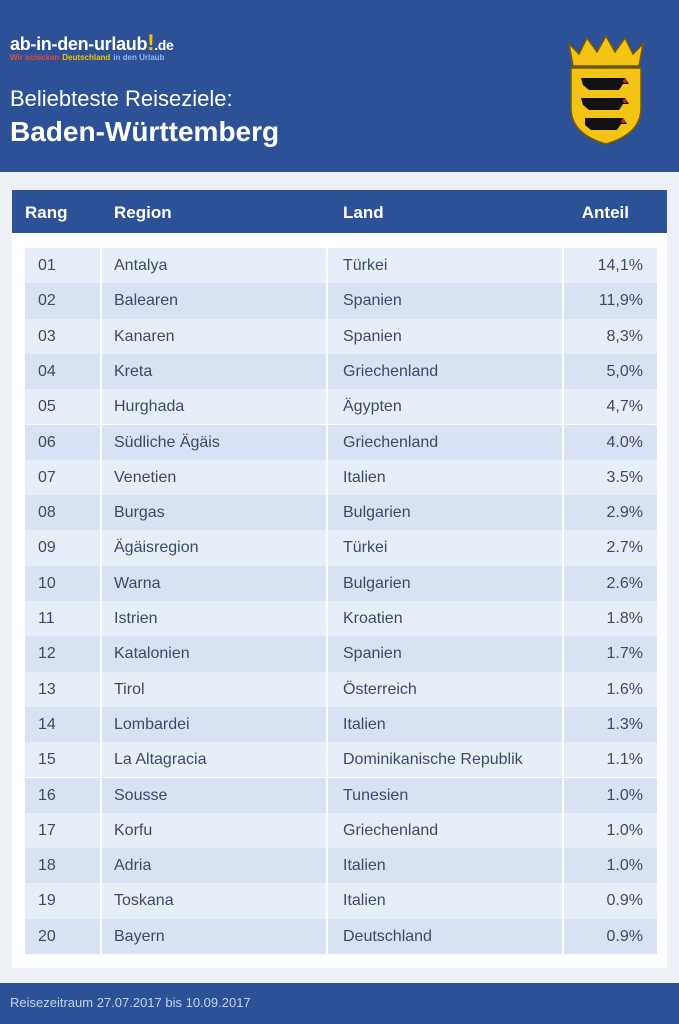  What do you see at coordinates (341, 795) in the screenshot?
I see `table-row: 16 Sousse Tunesien 1.0%` at bounding box center [341, 795].